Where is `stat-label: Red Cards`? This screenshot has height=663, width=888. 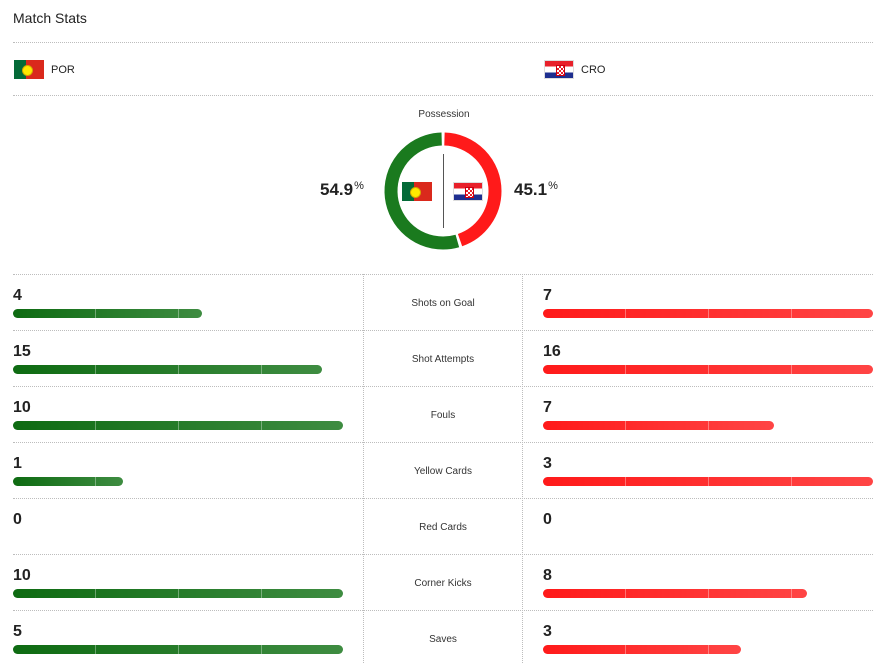 stat-label: Red Cards is located at coordinates (443, 527).